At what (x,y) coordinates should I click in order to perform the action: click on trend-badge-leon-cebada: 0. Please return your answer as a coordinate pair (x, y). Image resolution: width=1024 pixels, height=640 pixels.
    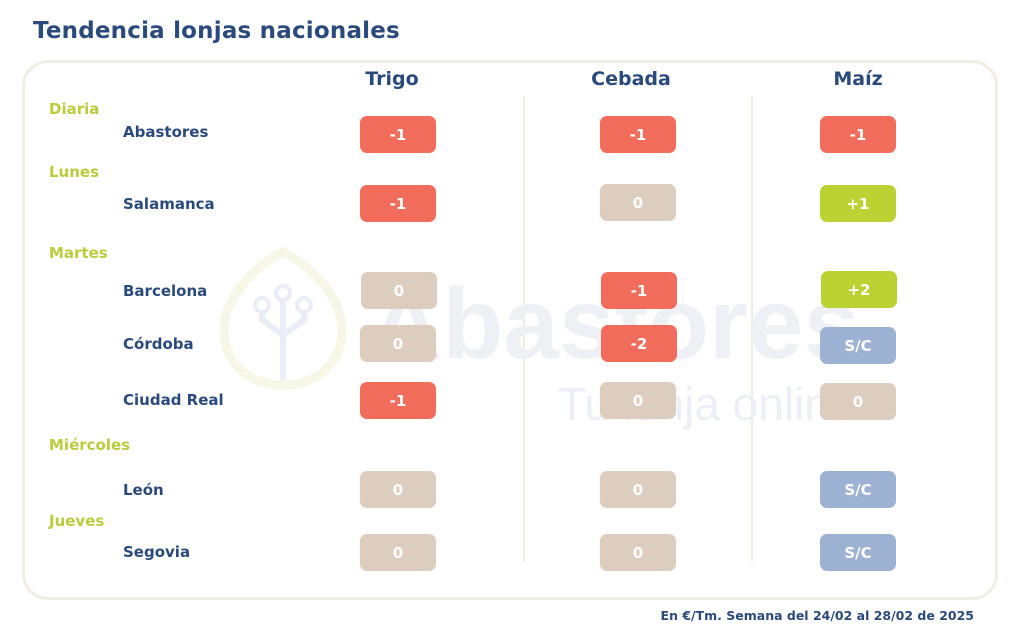
    Looking at the image, I should click on (638, 489).